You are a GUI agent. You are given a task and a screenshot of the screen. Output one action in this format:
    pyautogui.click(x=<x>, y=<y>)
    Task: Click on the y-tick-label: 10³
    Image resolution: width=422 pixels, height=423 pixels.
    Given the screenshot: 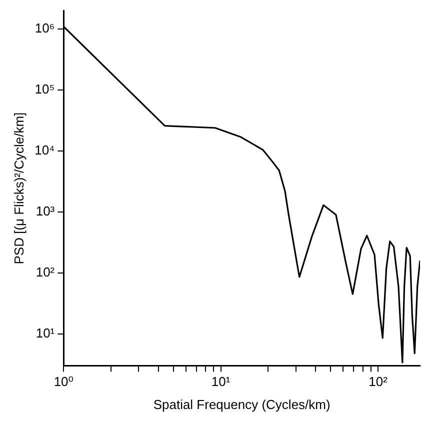 What is the action you would take?
    pyautogui.click(x=46, y=211)
    